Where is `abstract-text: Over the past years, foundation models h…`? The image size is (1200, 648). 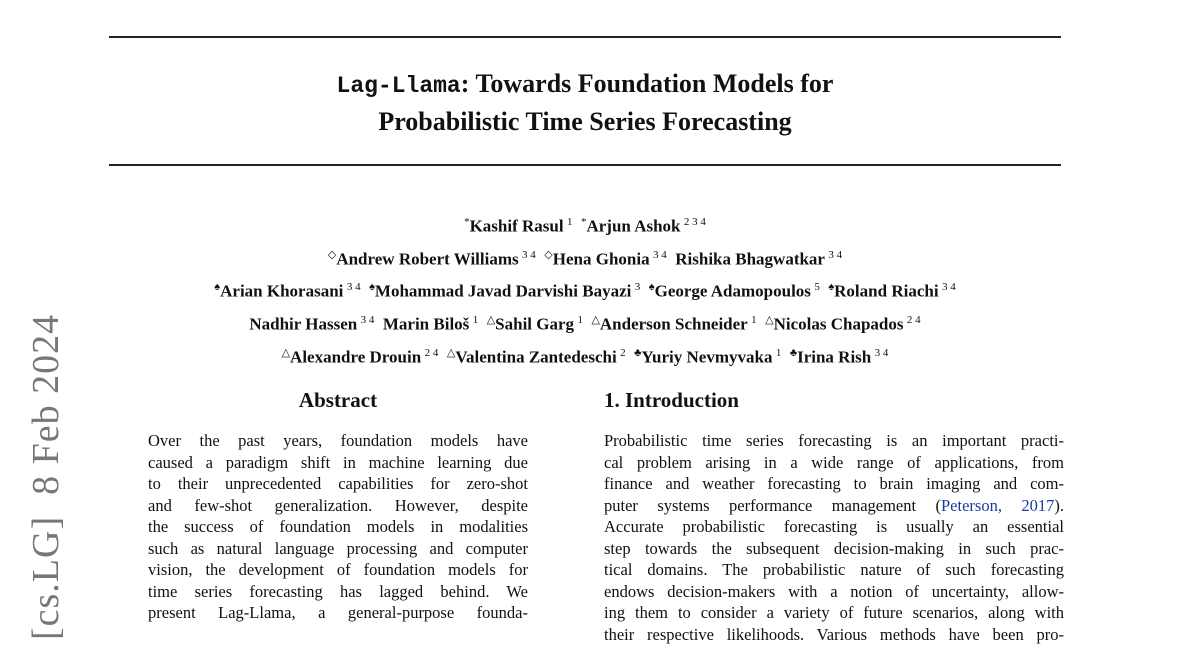
abstract-text: Over the past years, foundation models h… is located at coordinates (338, 527).